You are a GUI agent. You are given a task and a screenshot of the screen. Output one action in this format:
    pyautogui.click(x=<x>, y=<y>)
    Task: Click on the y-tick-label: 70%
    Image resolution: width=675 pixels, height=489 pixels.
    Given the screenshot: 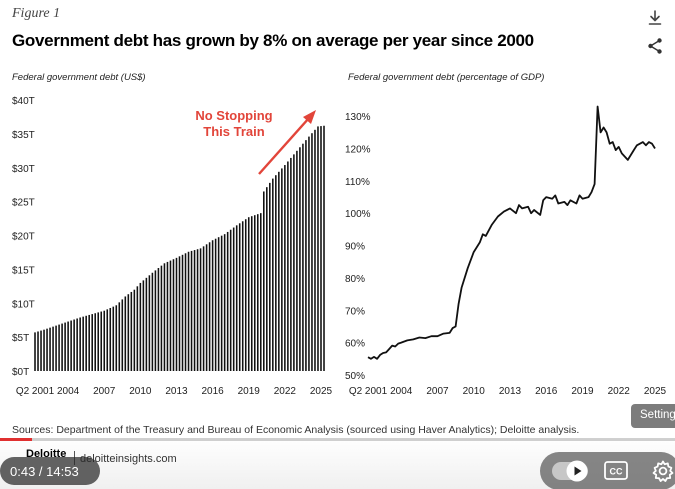 What is the action you would take?
    pyautogui.click(x=355, y=311)
    